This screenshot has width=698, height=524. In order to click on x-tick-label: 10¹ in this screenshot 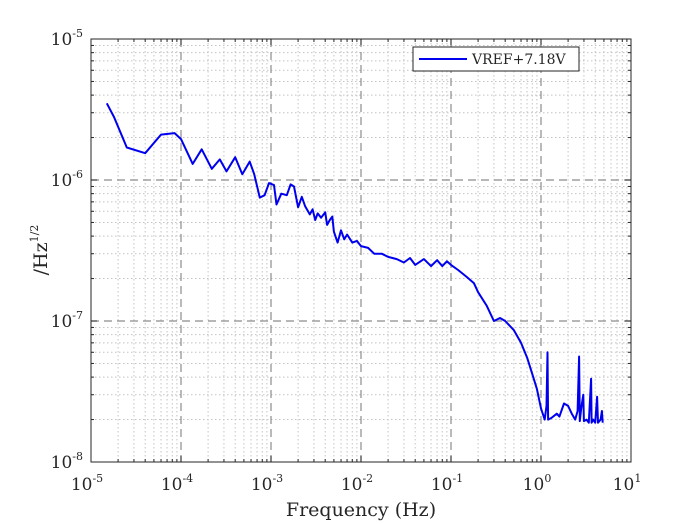, I will do `click(627, 483)`.